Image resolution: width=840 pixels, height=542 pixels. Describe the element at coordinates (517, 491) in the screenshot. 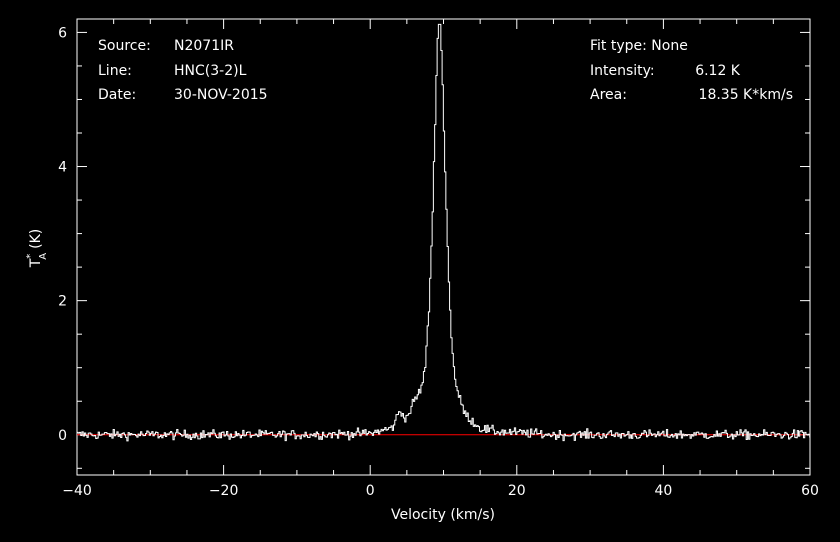

I see `x-tick-label: 20` at that location.